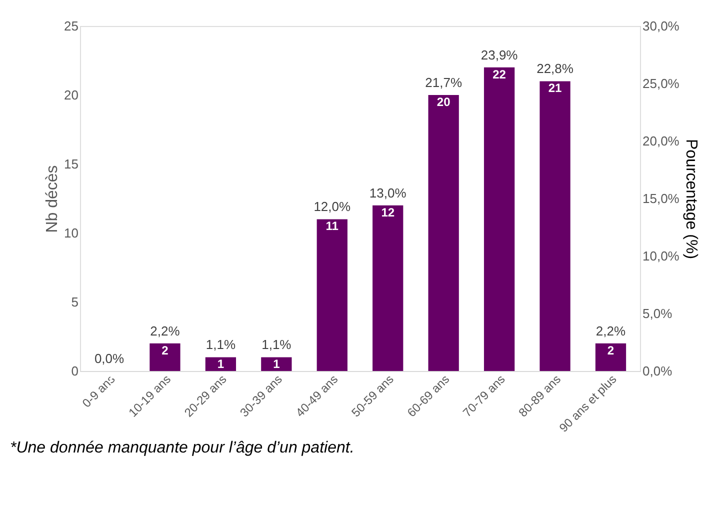  I want to click on annotation: 22,8%, so click(555, 68).